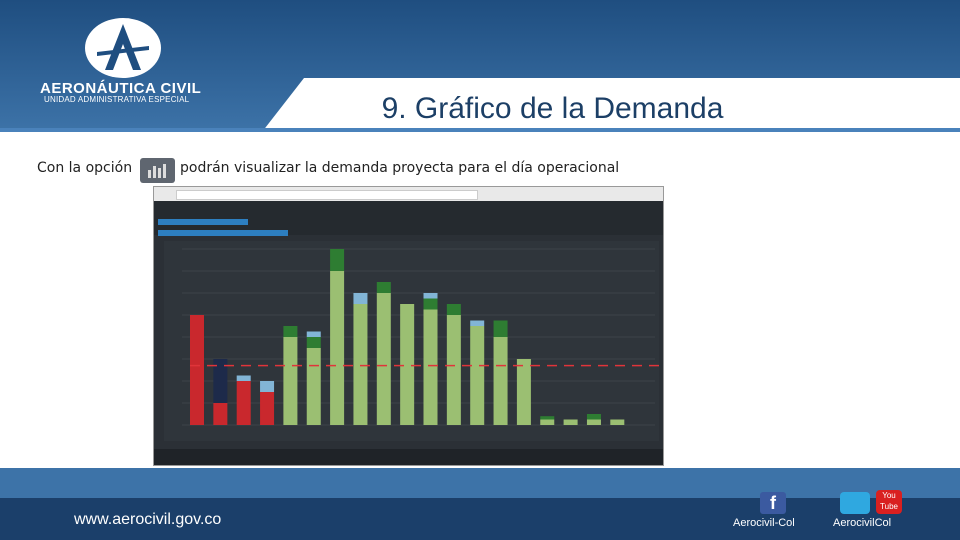 The height and width of the screenshot is (540, 960). What do you see at coordinates (117, 99) in the screenshot?
I see `brand-subtitle: UNIDAD ADMINISTRATIVA ESPECIAL` at bounding box center [117, 99].